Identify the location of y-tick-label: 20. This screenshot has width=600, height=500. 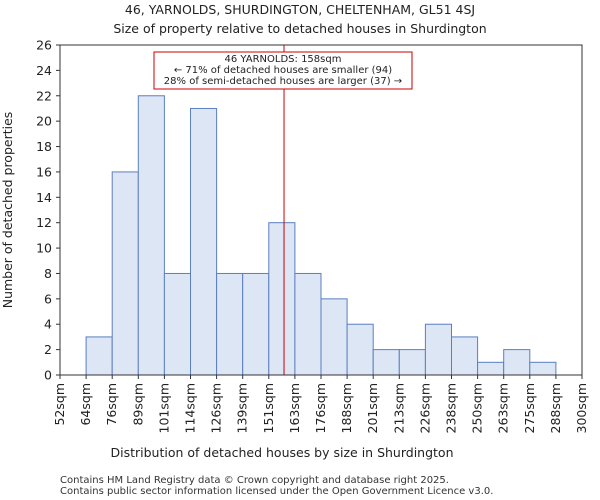
(44, 121).